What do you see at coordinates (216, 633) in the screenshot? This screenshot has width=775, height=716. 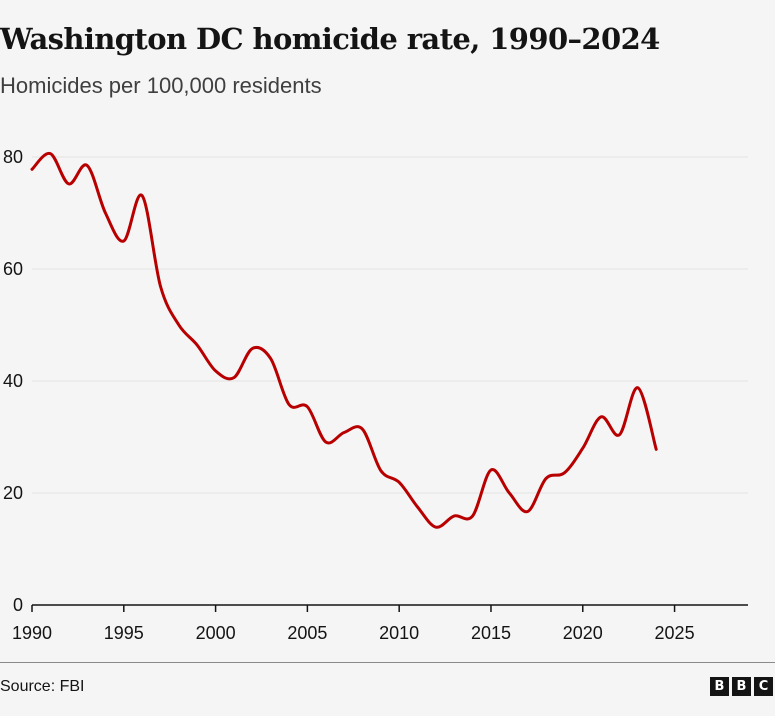 I see `x-tick-label: 2000` at bounding box center [216, 633].